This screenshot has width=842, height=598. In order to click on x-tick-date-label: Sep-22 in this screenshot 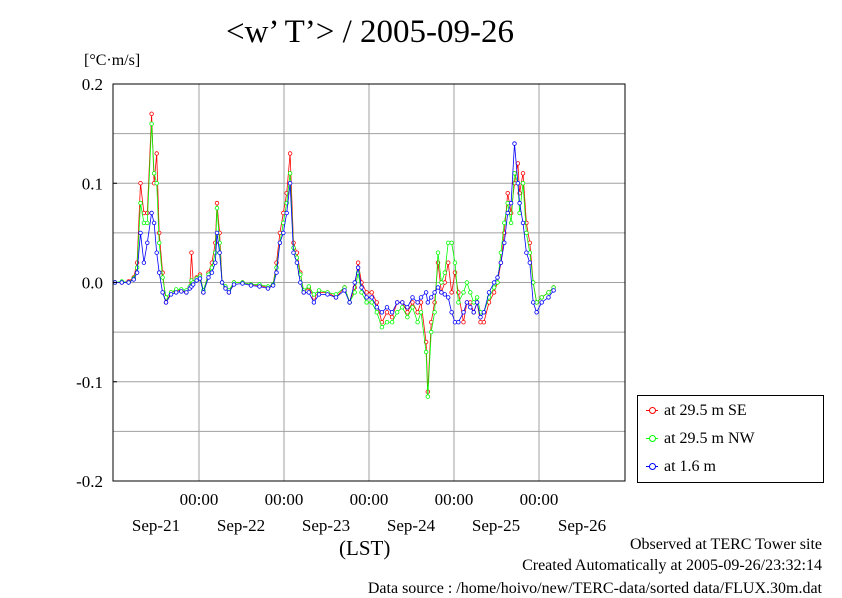, I will do `click(241, 525)`.